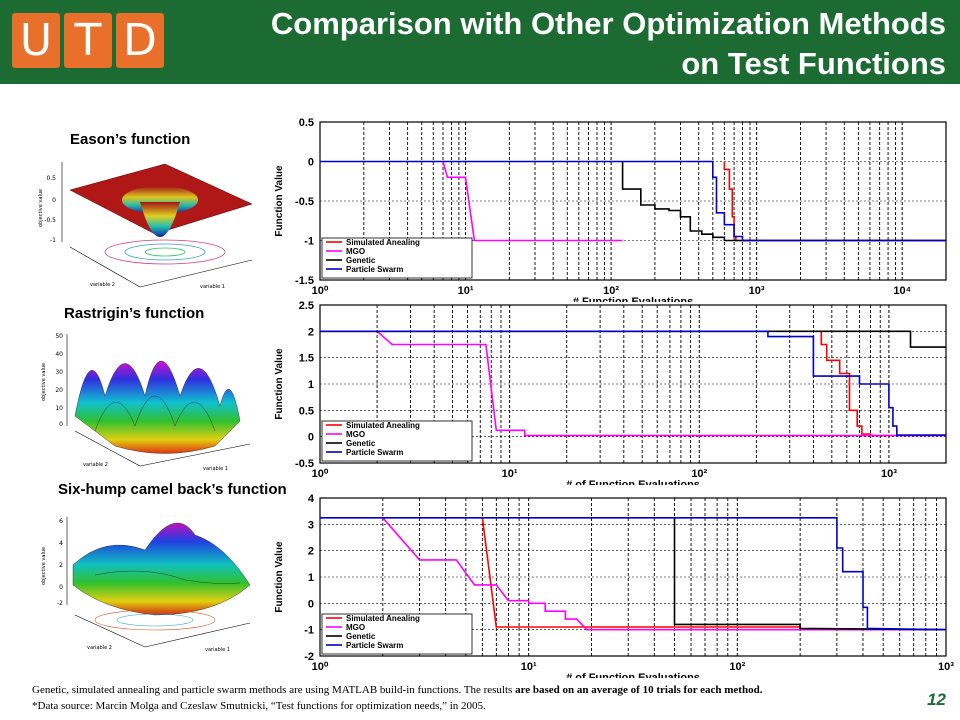 The width and height of the screenshot is (960, 720). I want to click on eason-xlabel: variable 1, so click(212, 287).